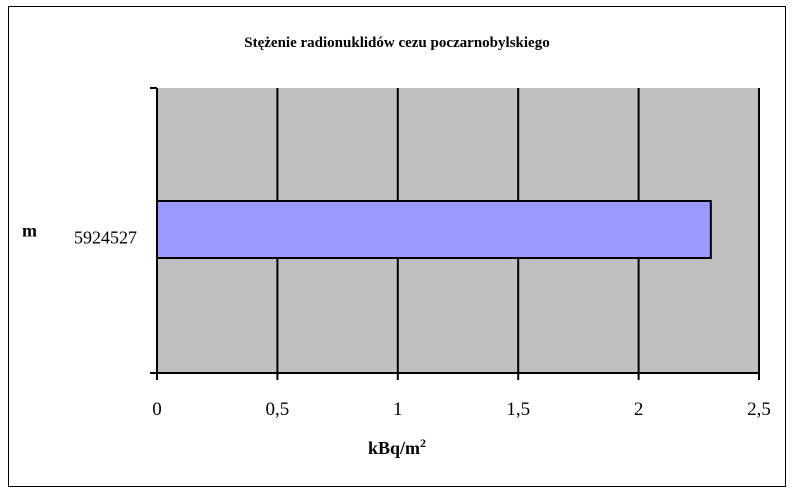  What do you see at coordinates (518, 409) in the screenshot?
I see `x-tick-label: 1,5` at bounding box center [518, 409].